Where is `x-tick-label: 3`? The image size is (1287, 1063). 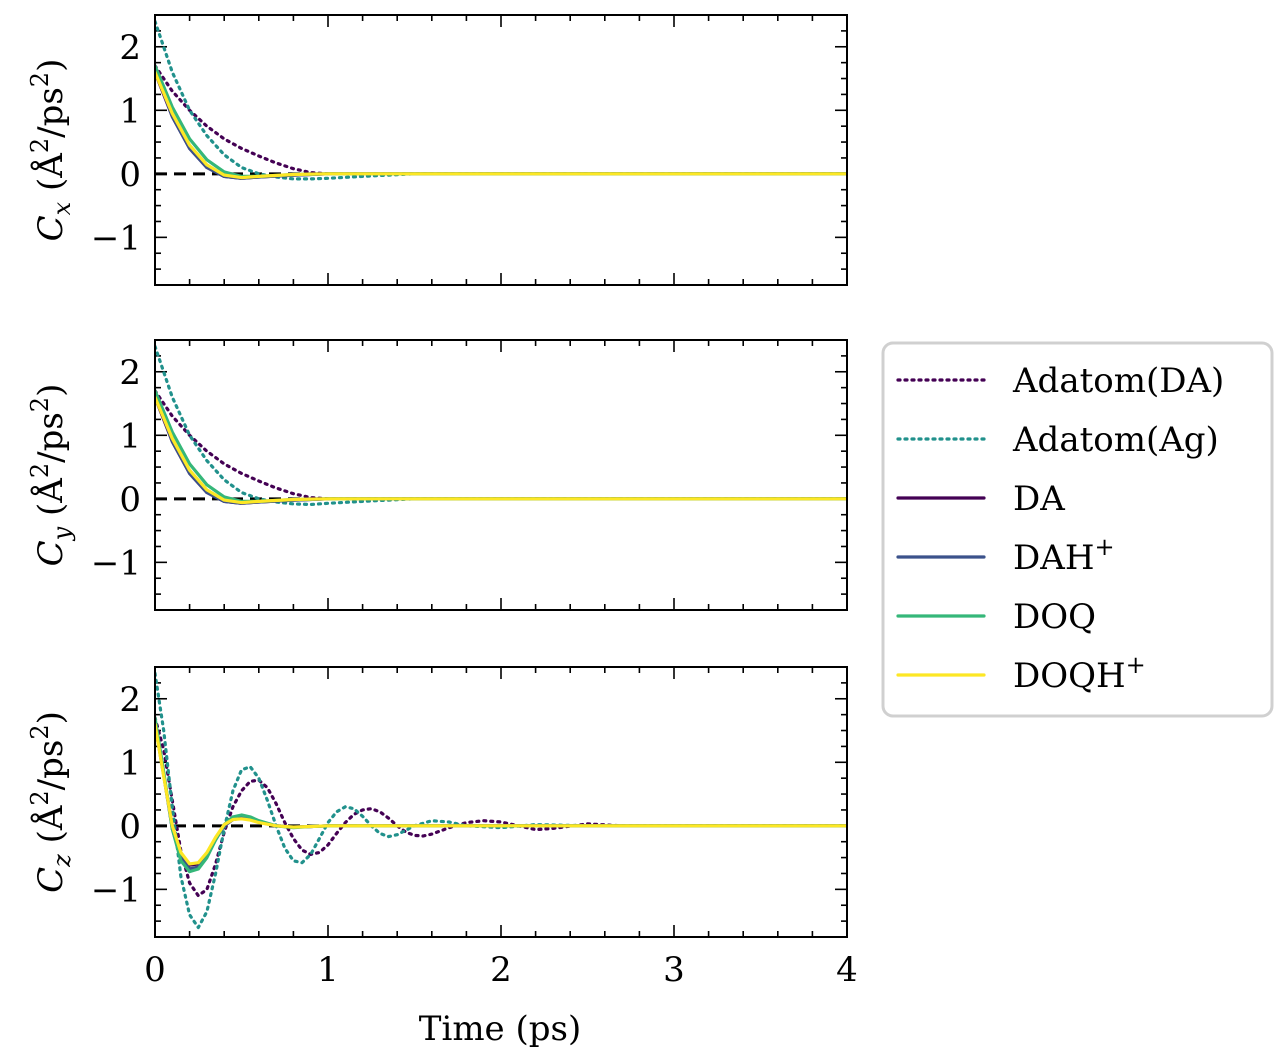
x-tick-label: 3 is located at coordinates (674, 970).